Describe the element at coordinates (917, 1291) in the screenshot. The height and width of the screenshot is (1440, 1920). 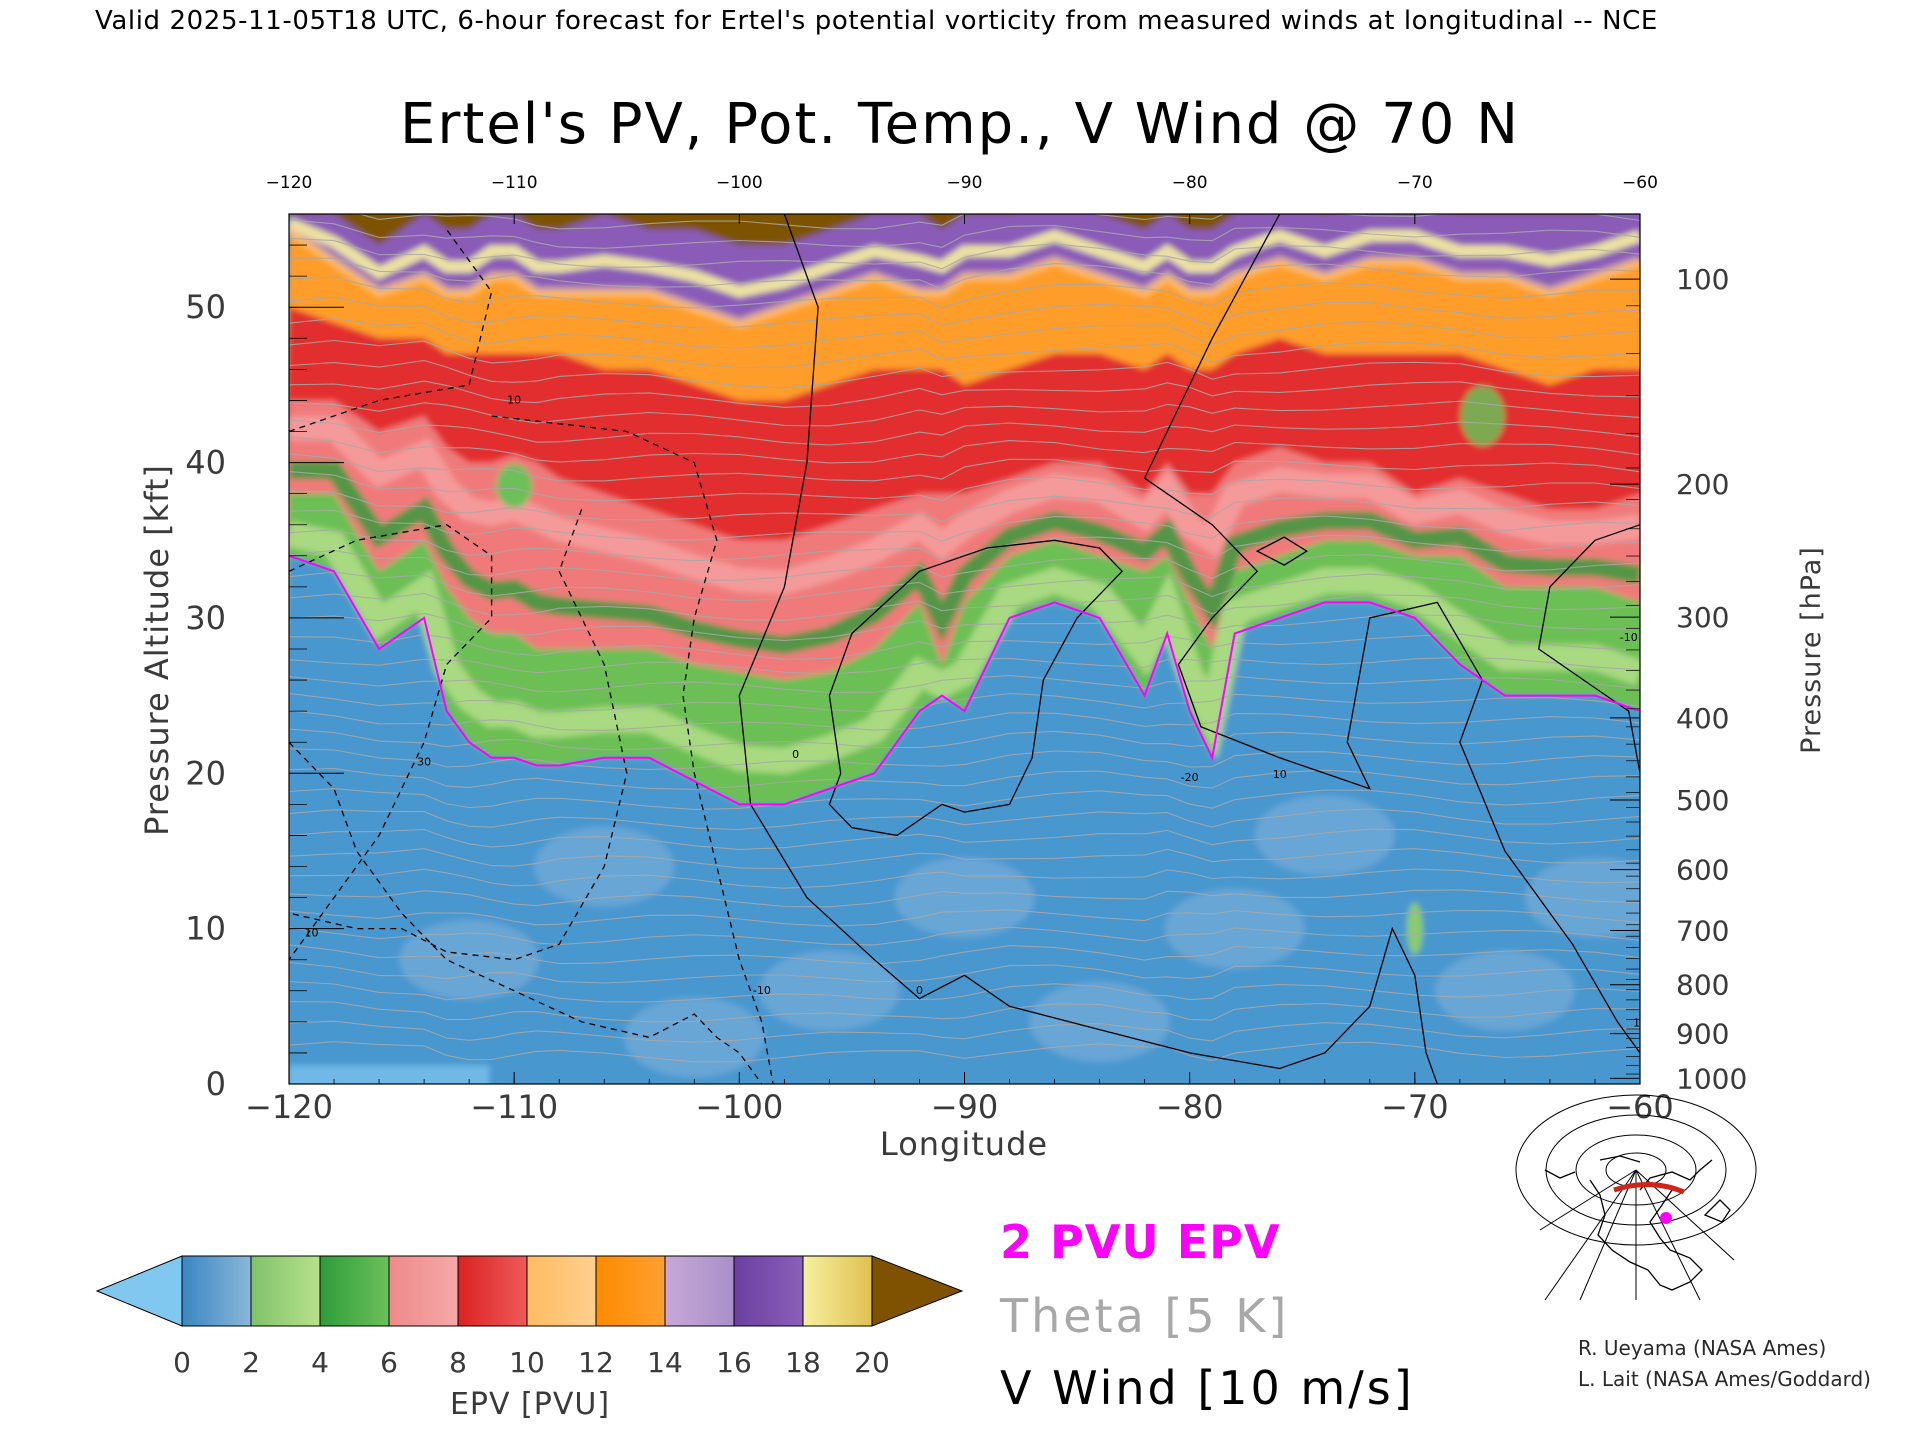
I see `colorbar-max-arrow` at that location.